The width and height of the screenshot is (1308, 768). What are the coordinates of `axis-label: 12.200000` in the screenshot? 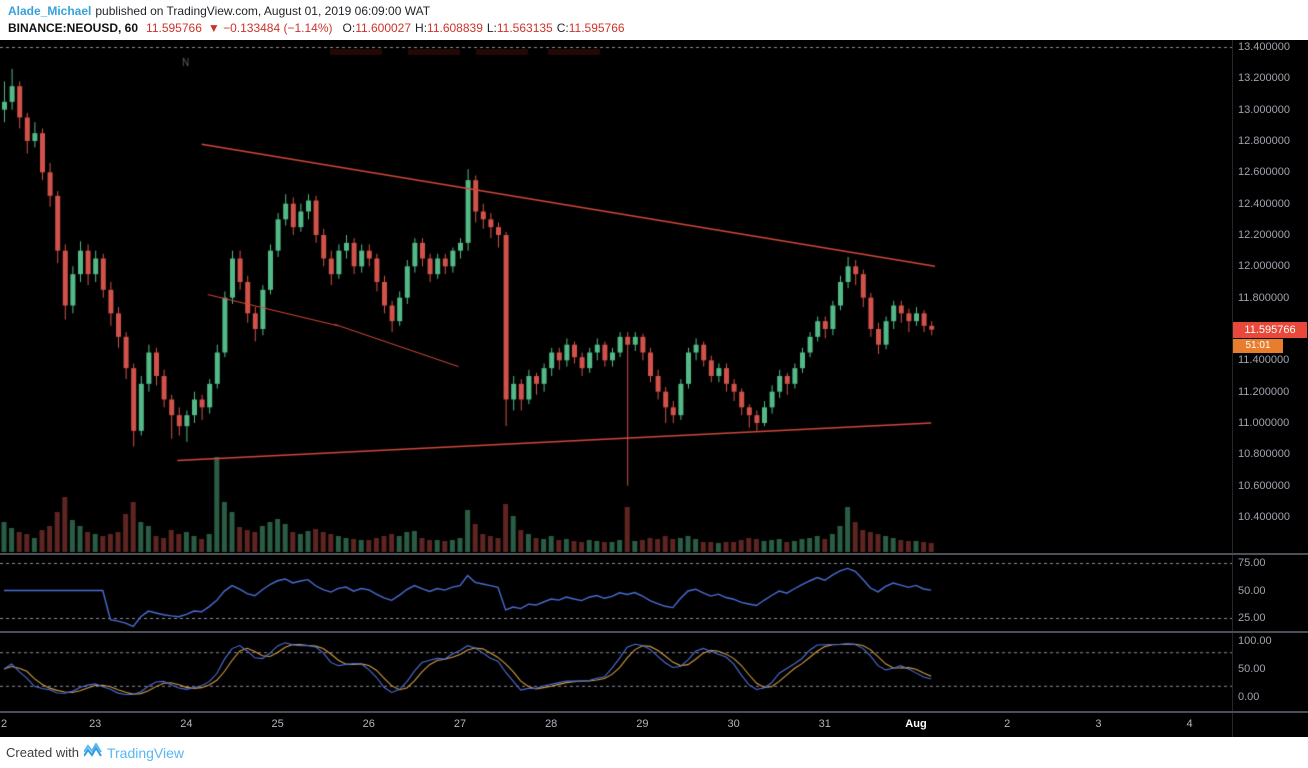 It's located at (1264, 235).